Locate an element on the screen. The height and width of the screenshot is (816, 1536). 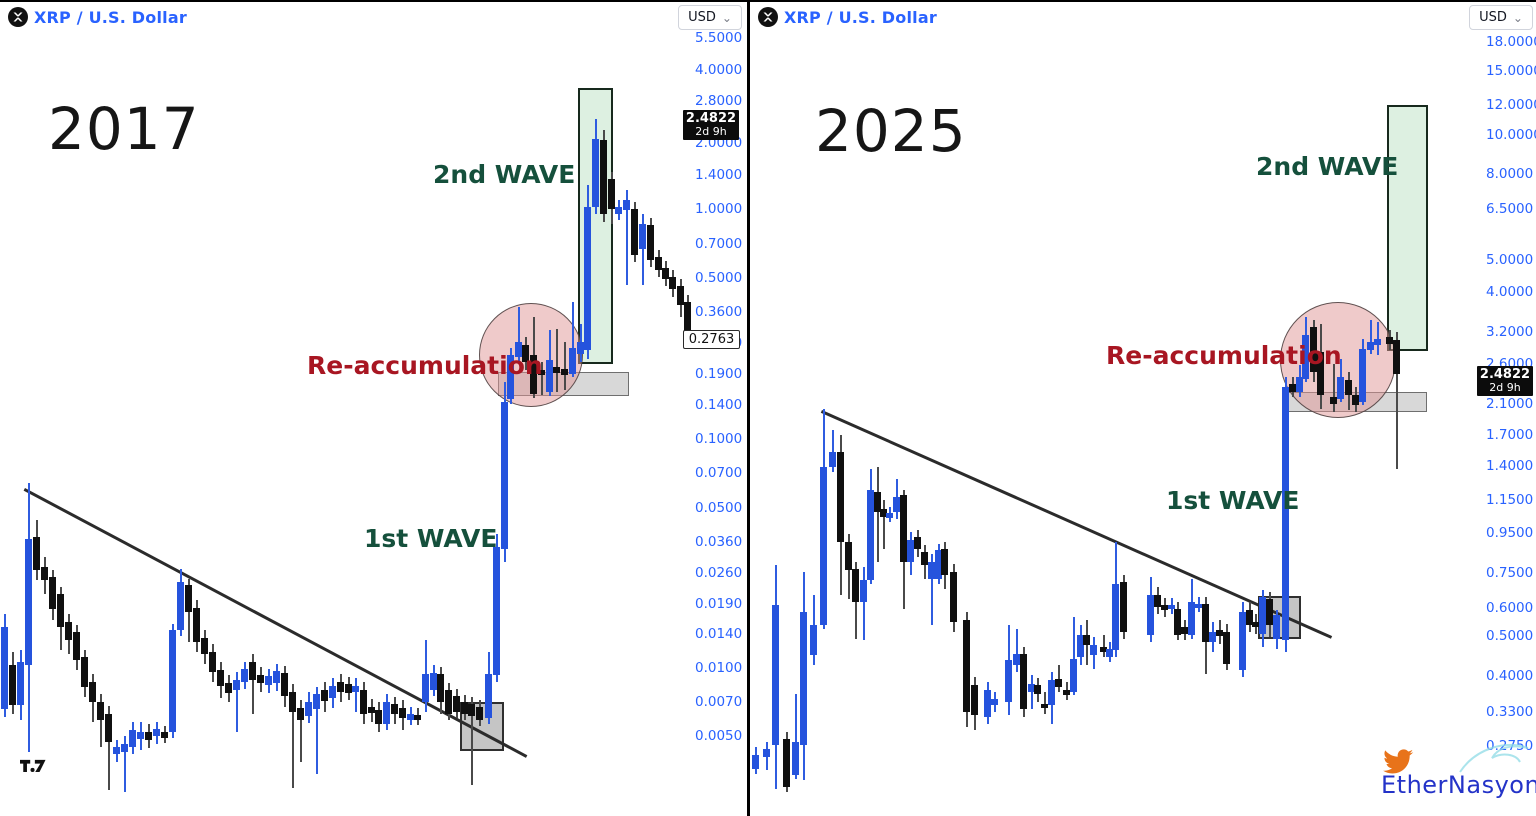
xrp-logo-icon is located at coordinates (768, 17).